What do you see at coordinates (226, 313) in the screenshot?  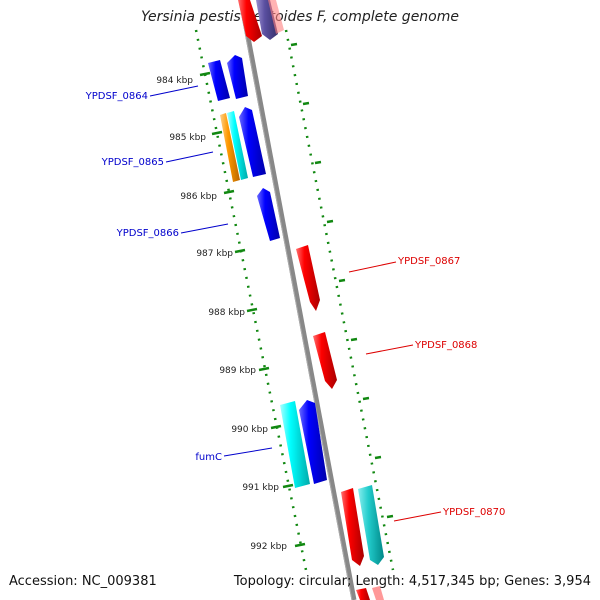 I see `tick-label: 988 kbp` at bounding box center [226, 313].